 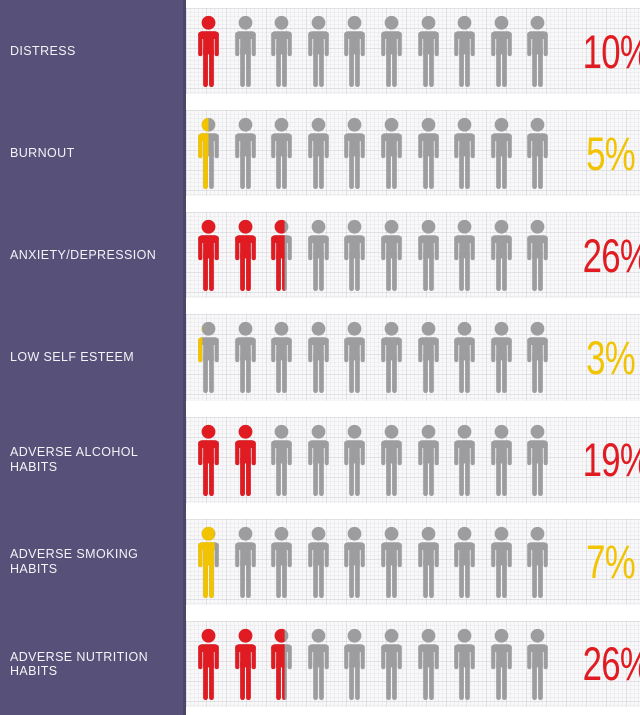 I want to click on category-label: BURNOUT, so click(x=42, y=153).